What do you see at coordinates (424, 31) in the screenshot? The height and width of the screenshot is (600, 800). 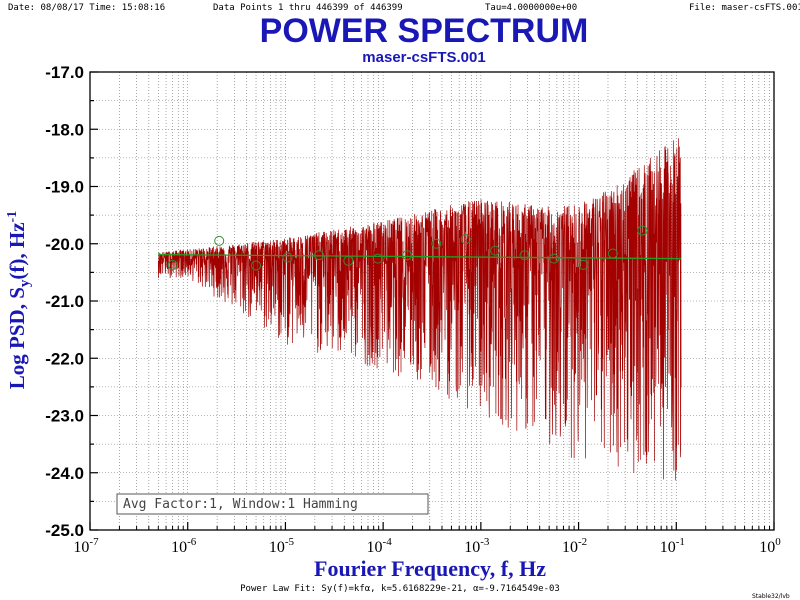 I see `chart-title: POWER SPECTRUM` at bounding box center [424, 31].